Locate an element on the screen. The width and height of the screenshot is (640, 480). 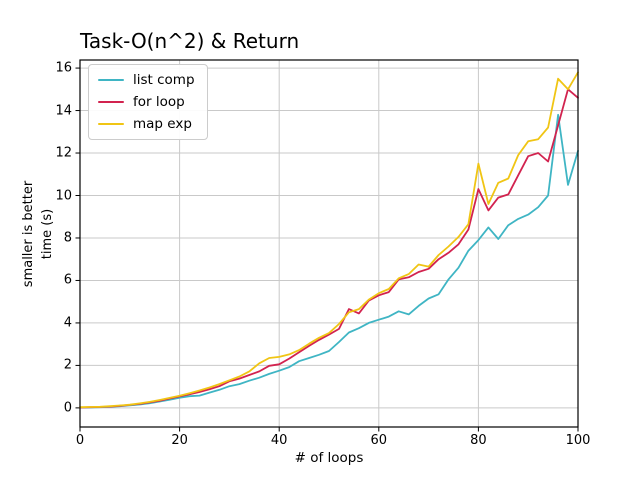
x-tick-label: 60 is located at coordinates (379, 440).